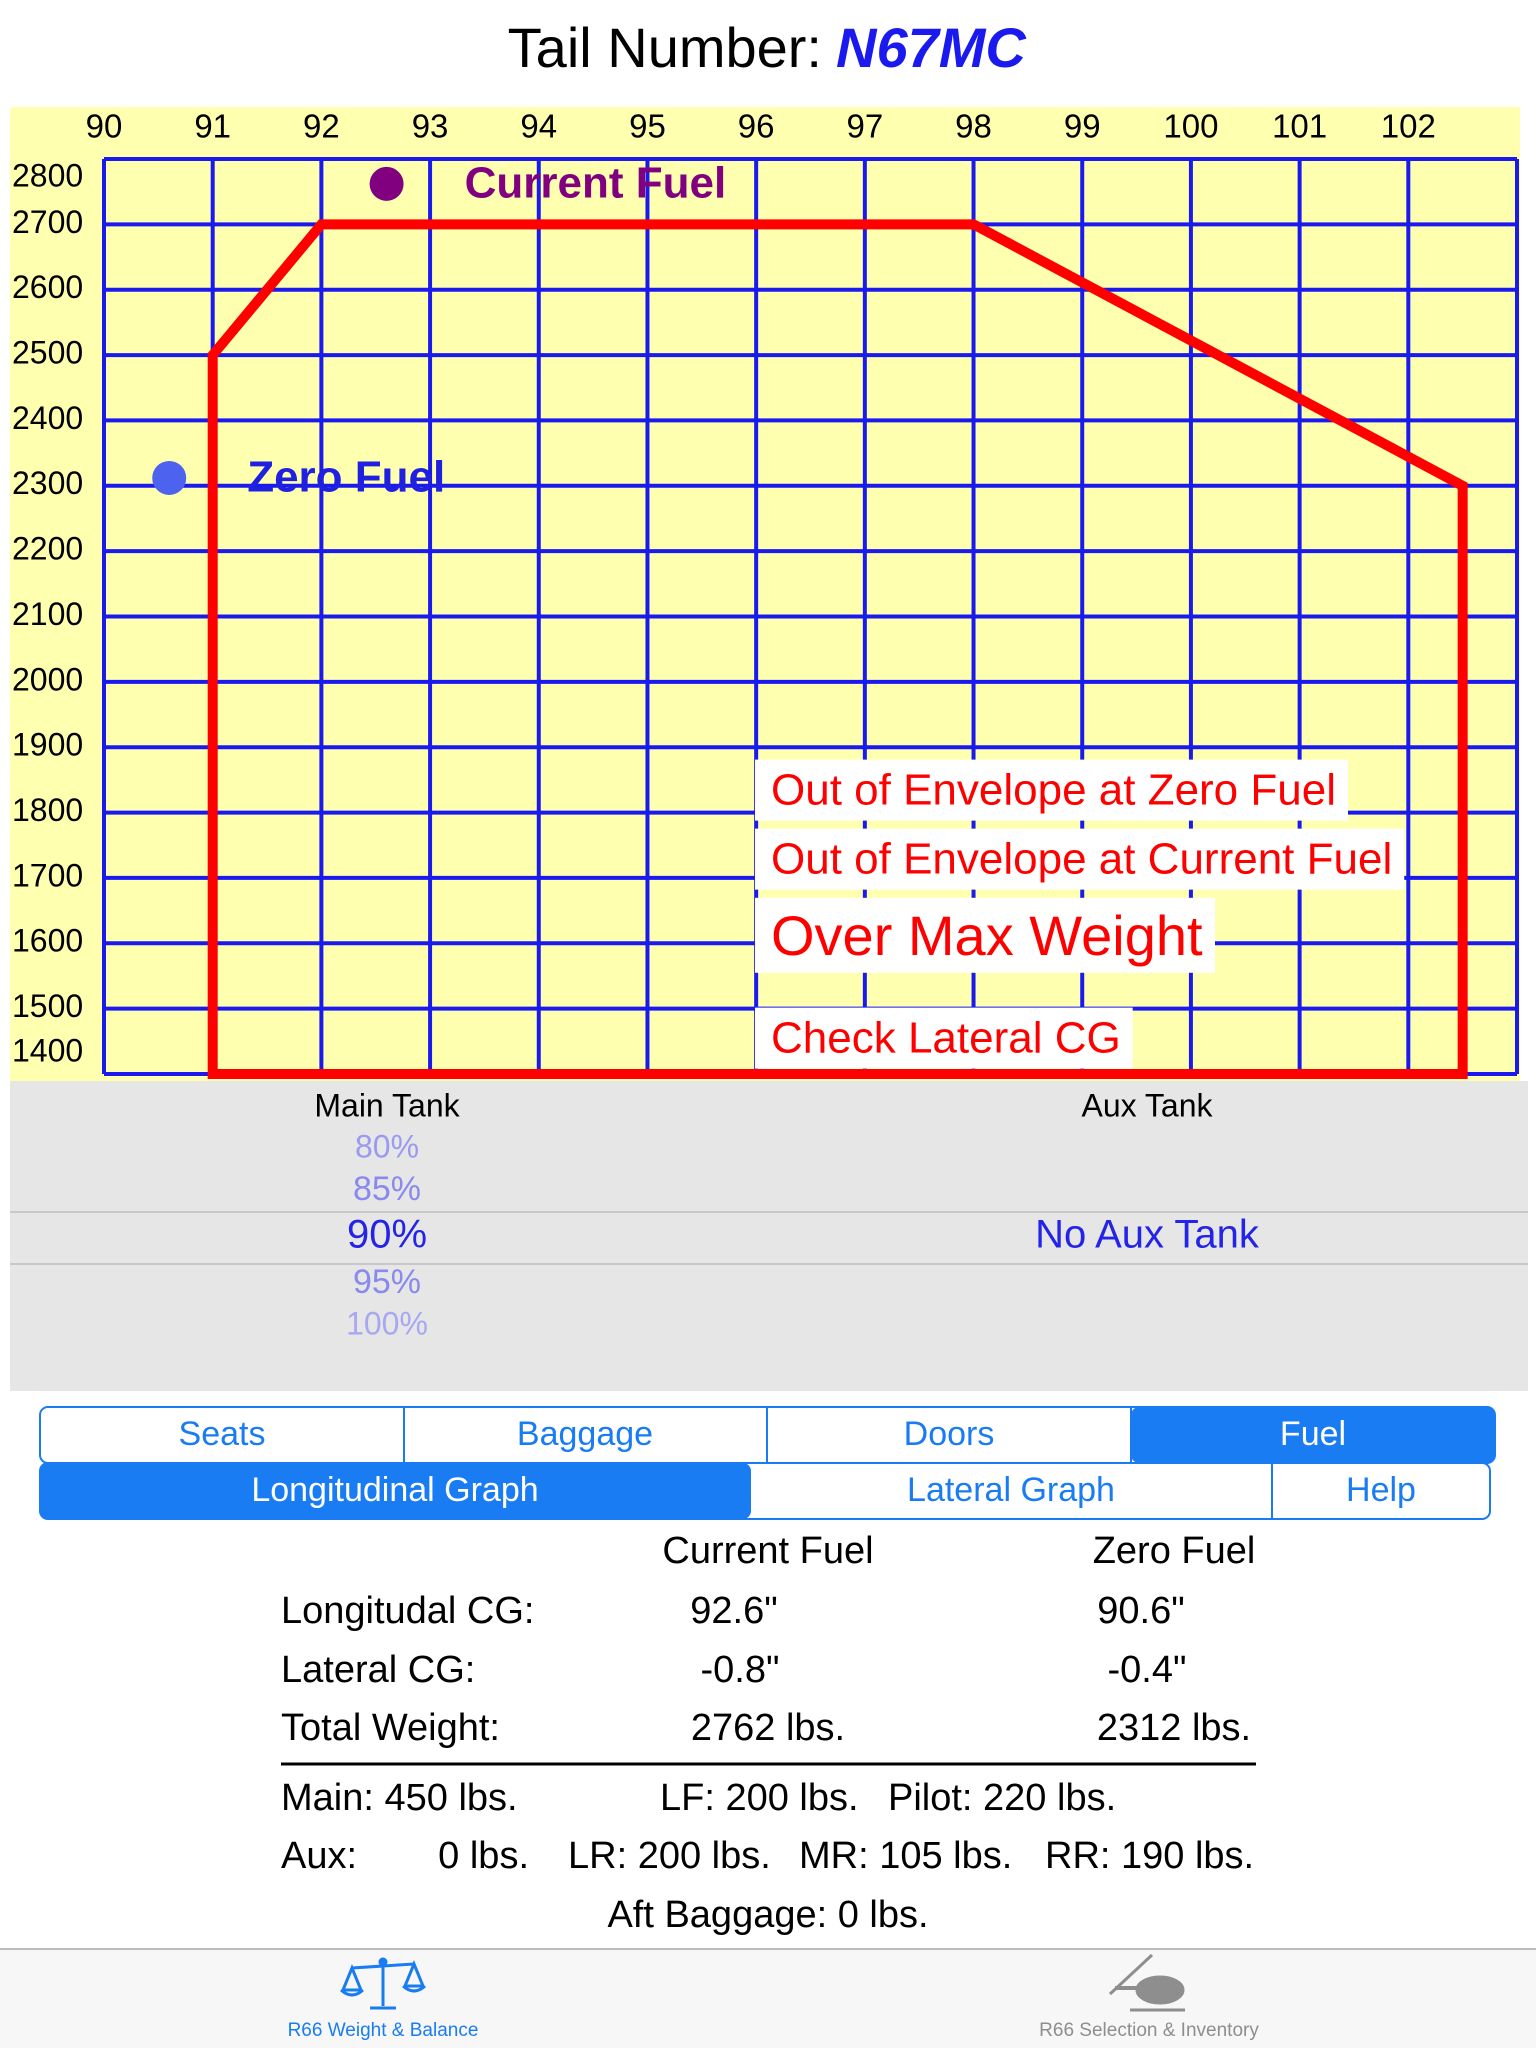 The image size is (1536, 2048). Describe the element at coordinates (931, 47) in the screenshot. I see `tail-number: N67MC` at that location.